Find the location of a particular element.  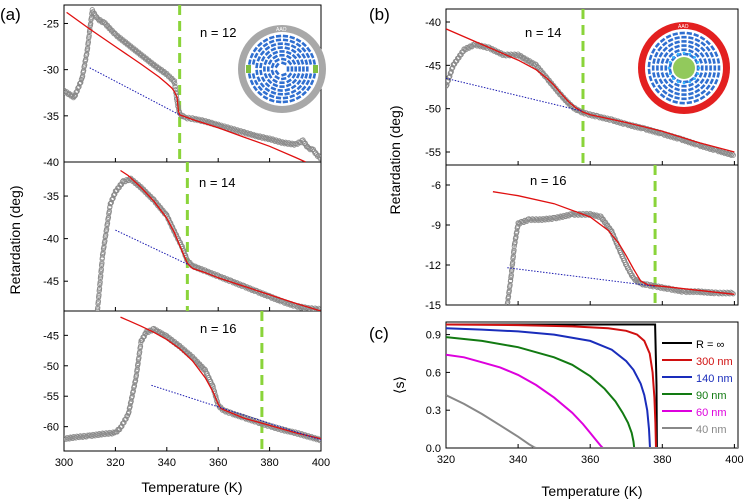

xtick-label-a3-0: 300 is located at coordinates (64, 463).